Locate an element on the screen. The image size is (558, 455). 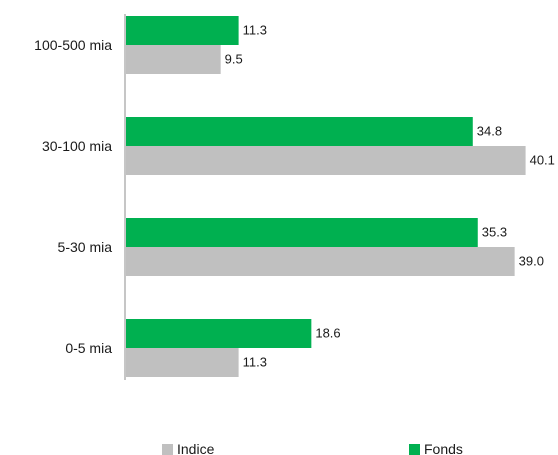
category-label-100-500-mia: 100-500 mia is located at coordinates (73, 45).